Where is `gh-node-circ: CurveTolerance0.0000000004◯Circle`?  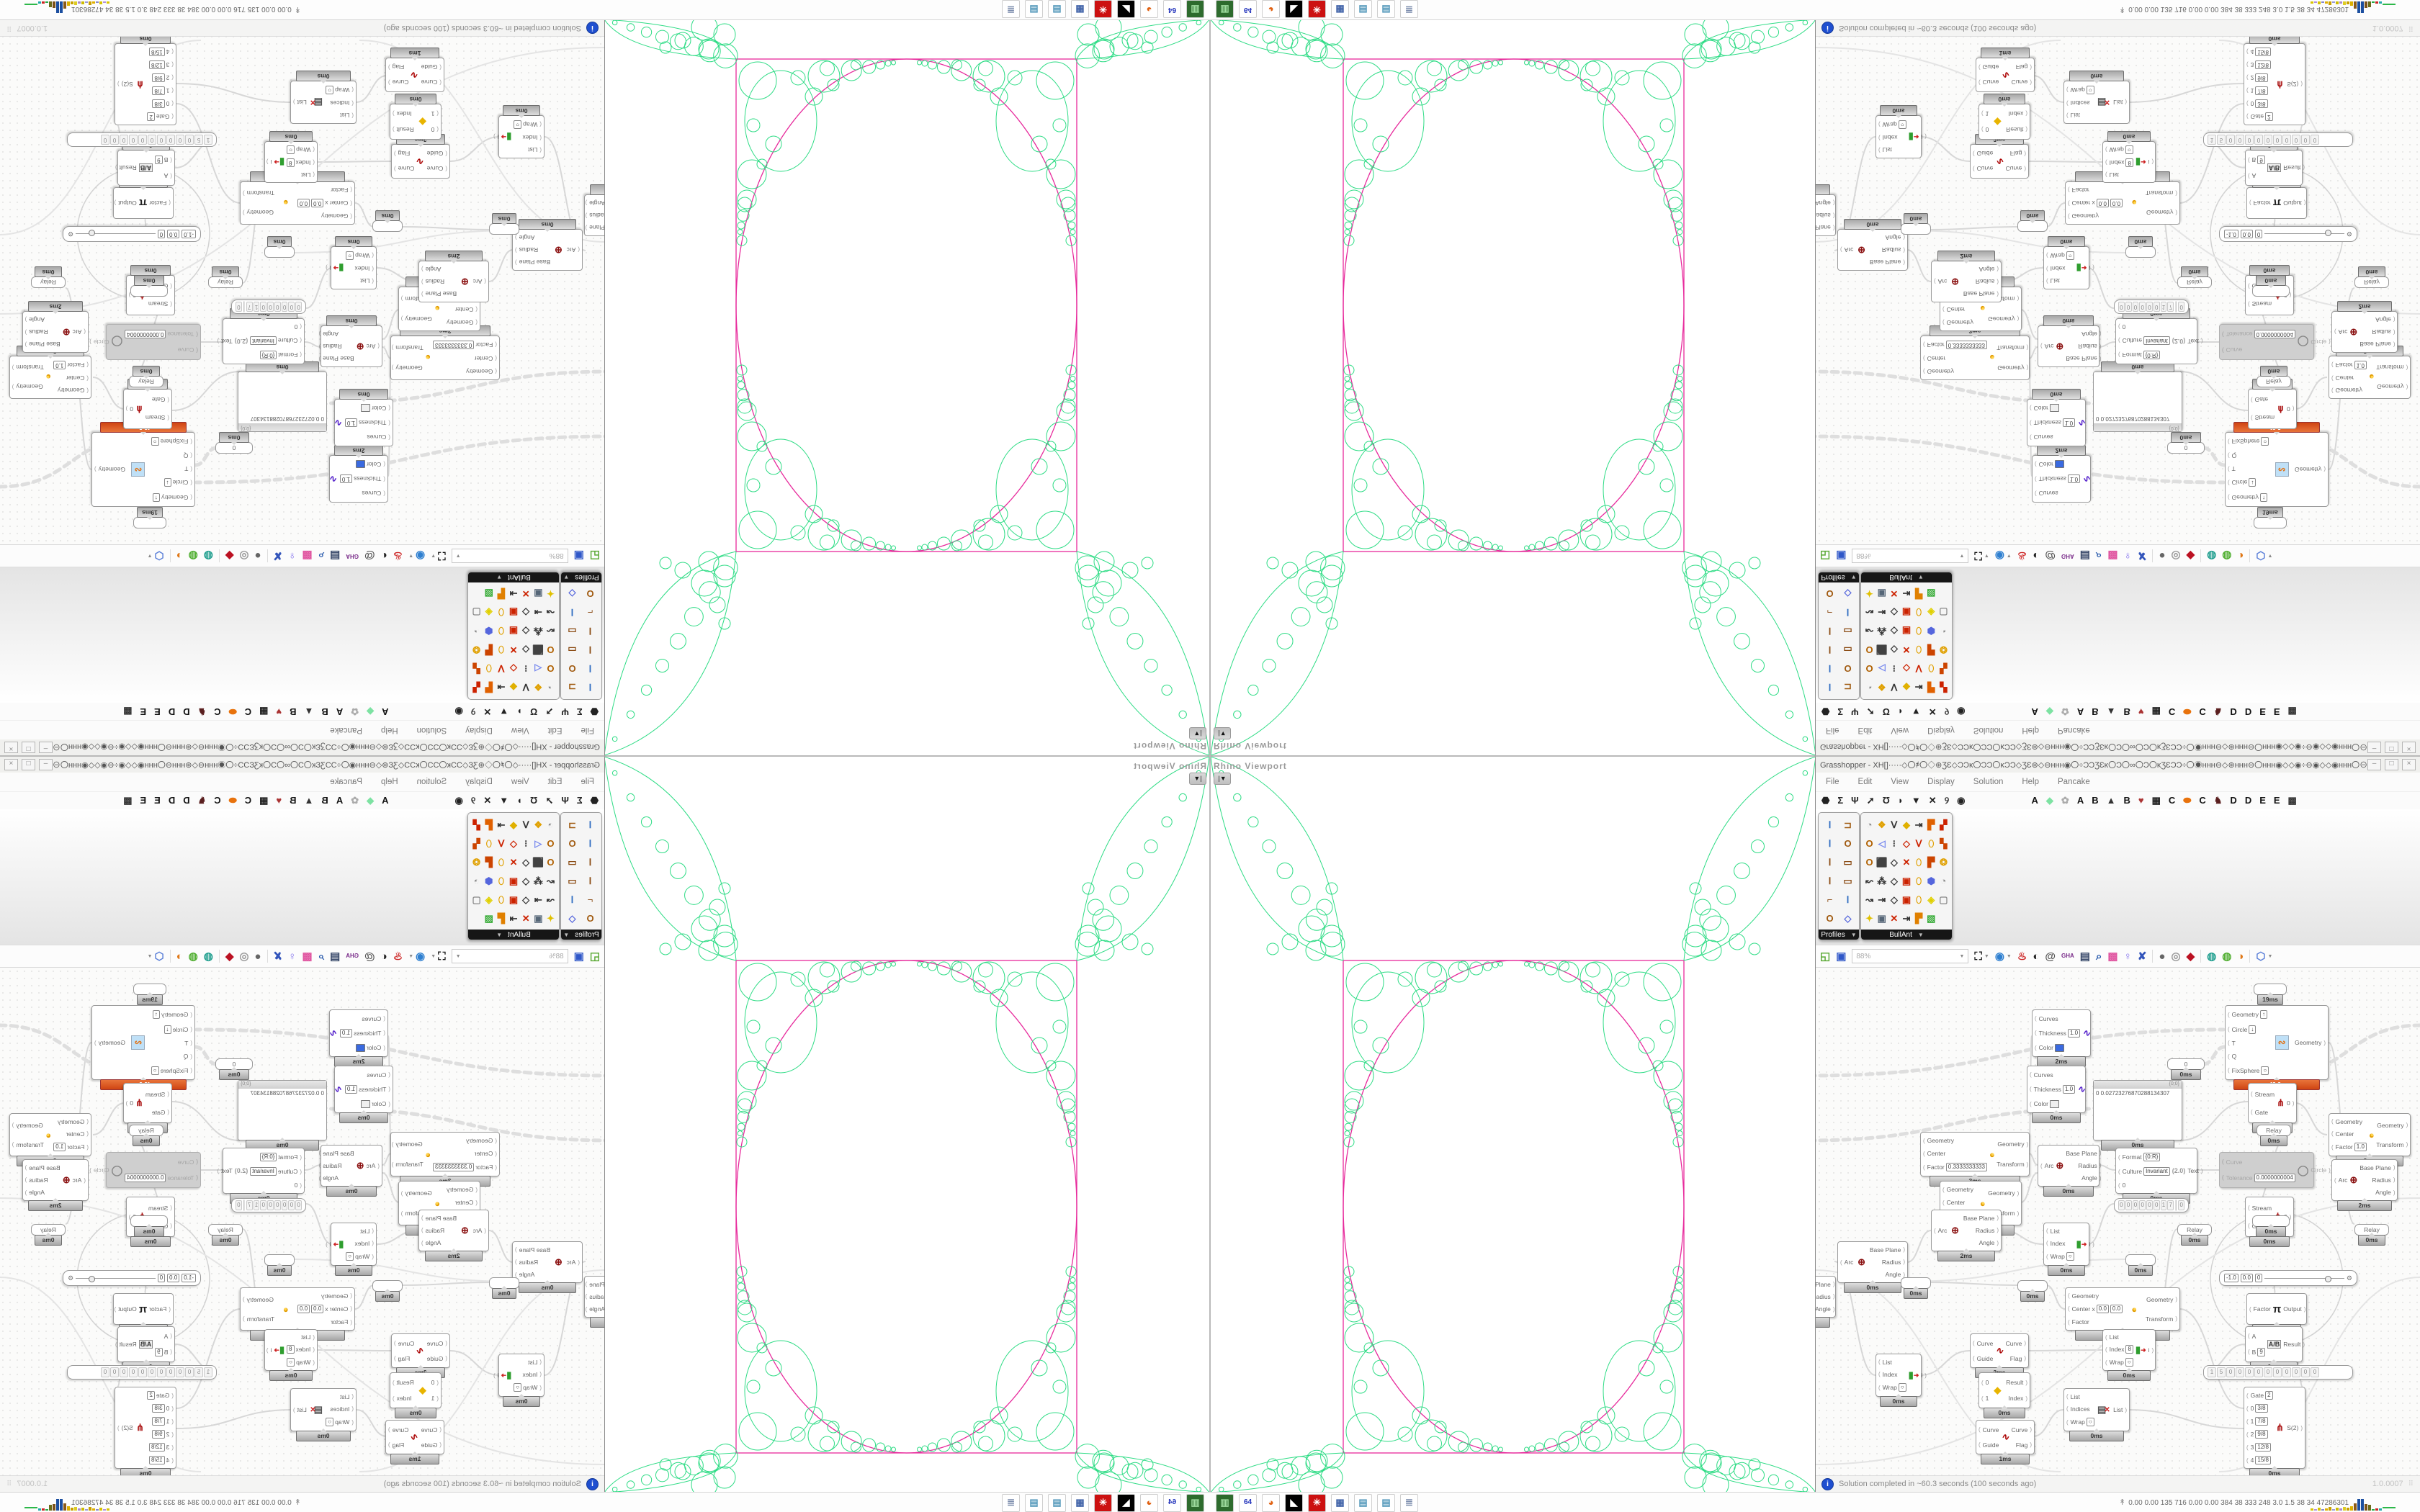 gh-node-circ: CurveTolerance0.0000000004◯Circle is located at coordinates (2272, 1170).